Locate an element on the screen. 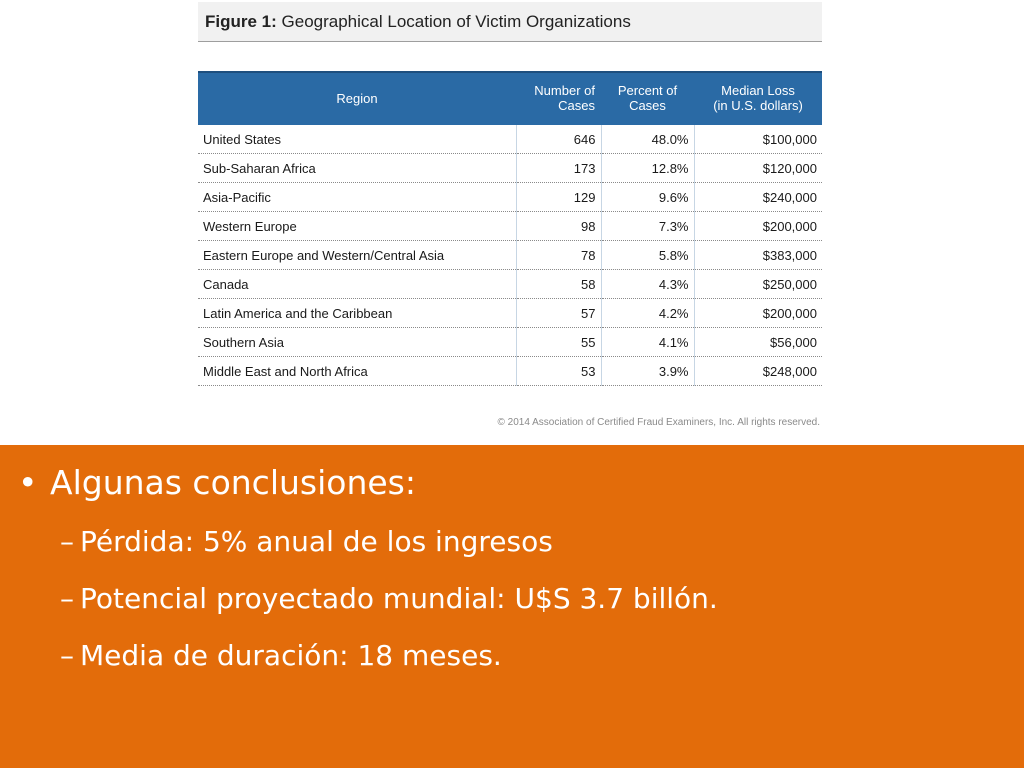 The image size is (1024, 768). column-header-percent: Percent of Cases is located at coordinates (647, 97).